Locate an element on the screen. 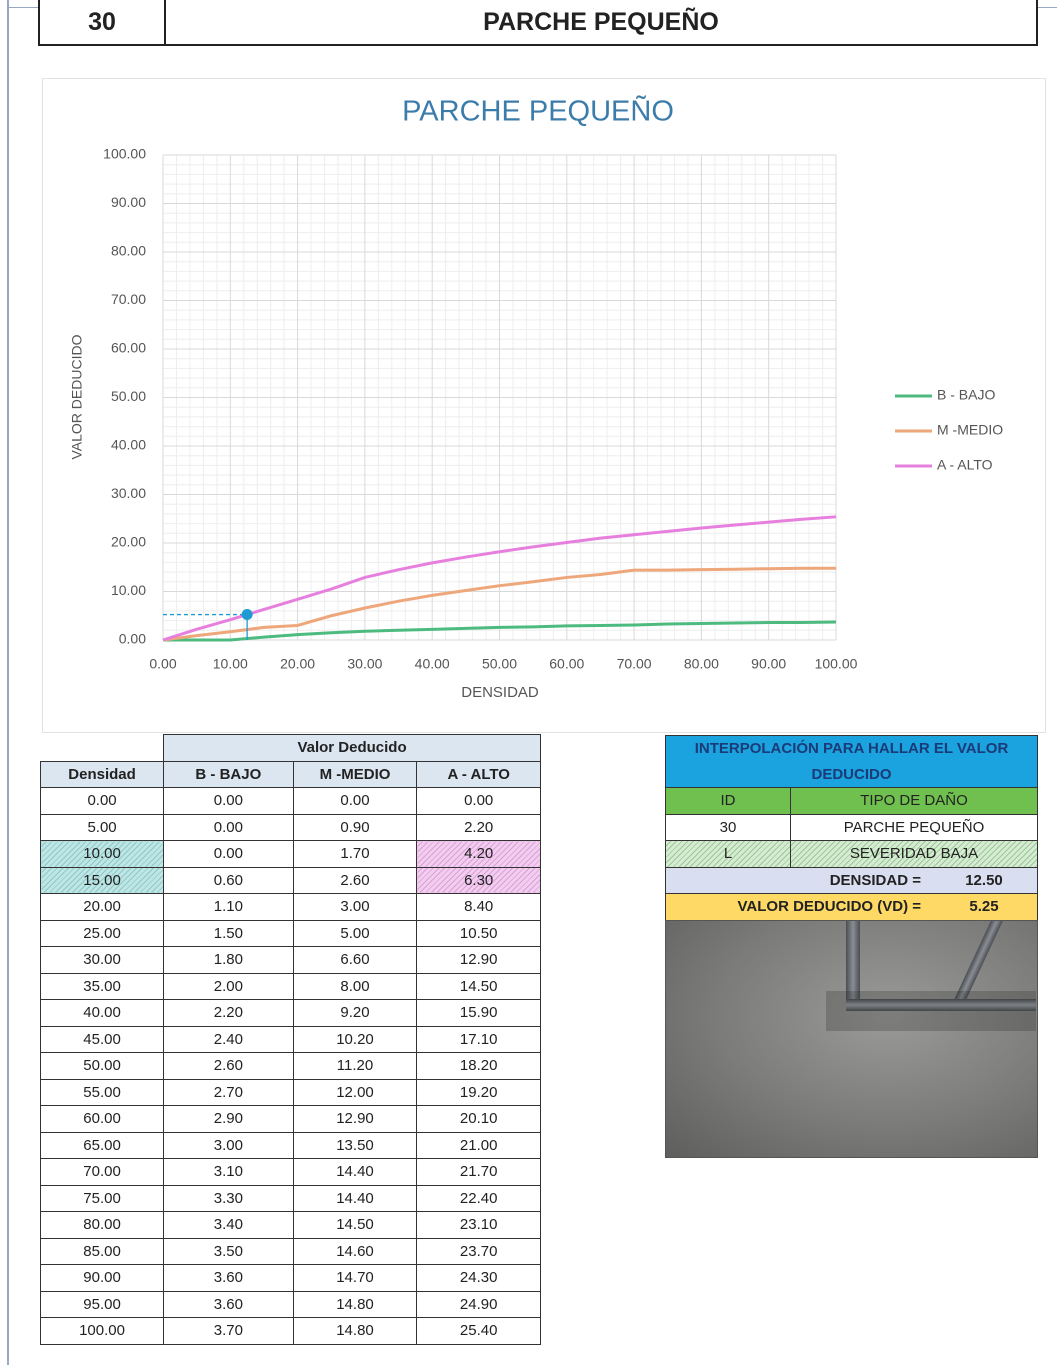  table-cell: 45.00 is located at coordinates (102, 1039).